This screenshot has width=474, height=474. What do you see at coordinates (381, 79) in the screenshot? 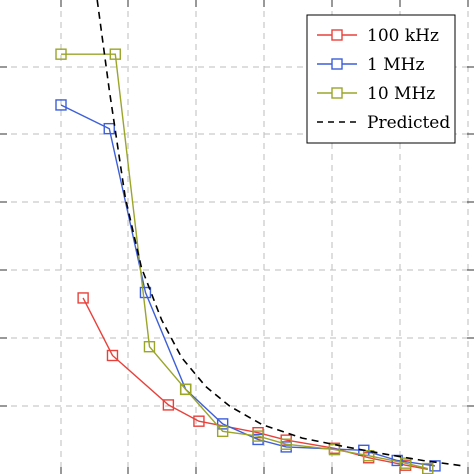
I see `legend: 100 kHz 1 MHz 10 MHz Predicted` at bounding box center [381, 79].